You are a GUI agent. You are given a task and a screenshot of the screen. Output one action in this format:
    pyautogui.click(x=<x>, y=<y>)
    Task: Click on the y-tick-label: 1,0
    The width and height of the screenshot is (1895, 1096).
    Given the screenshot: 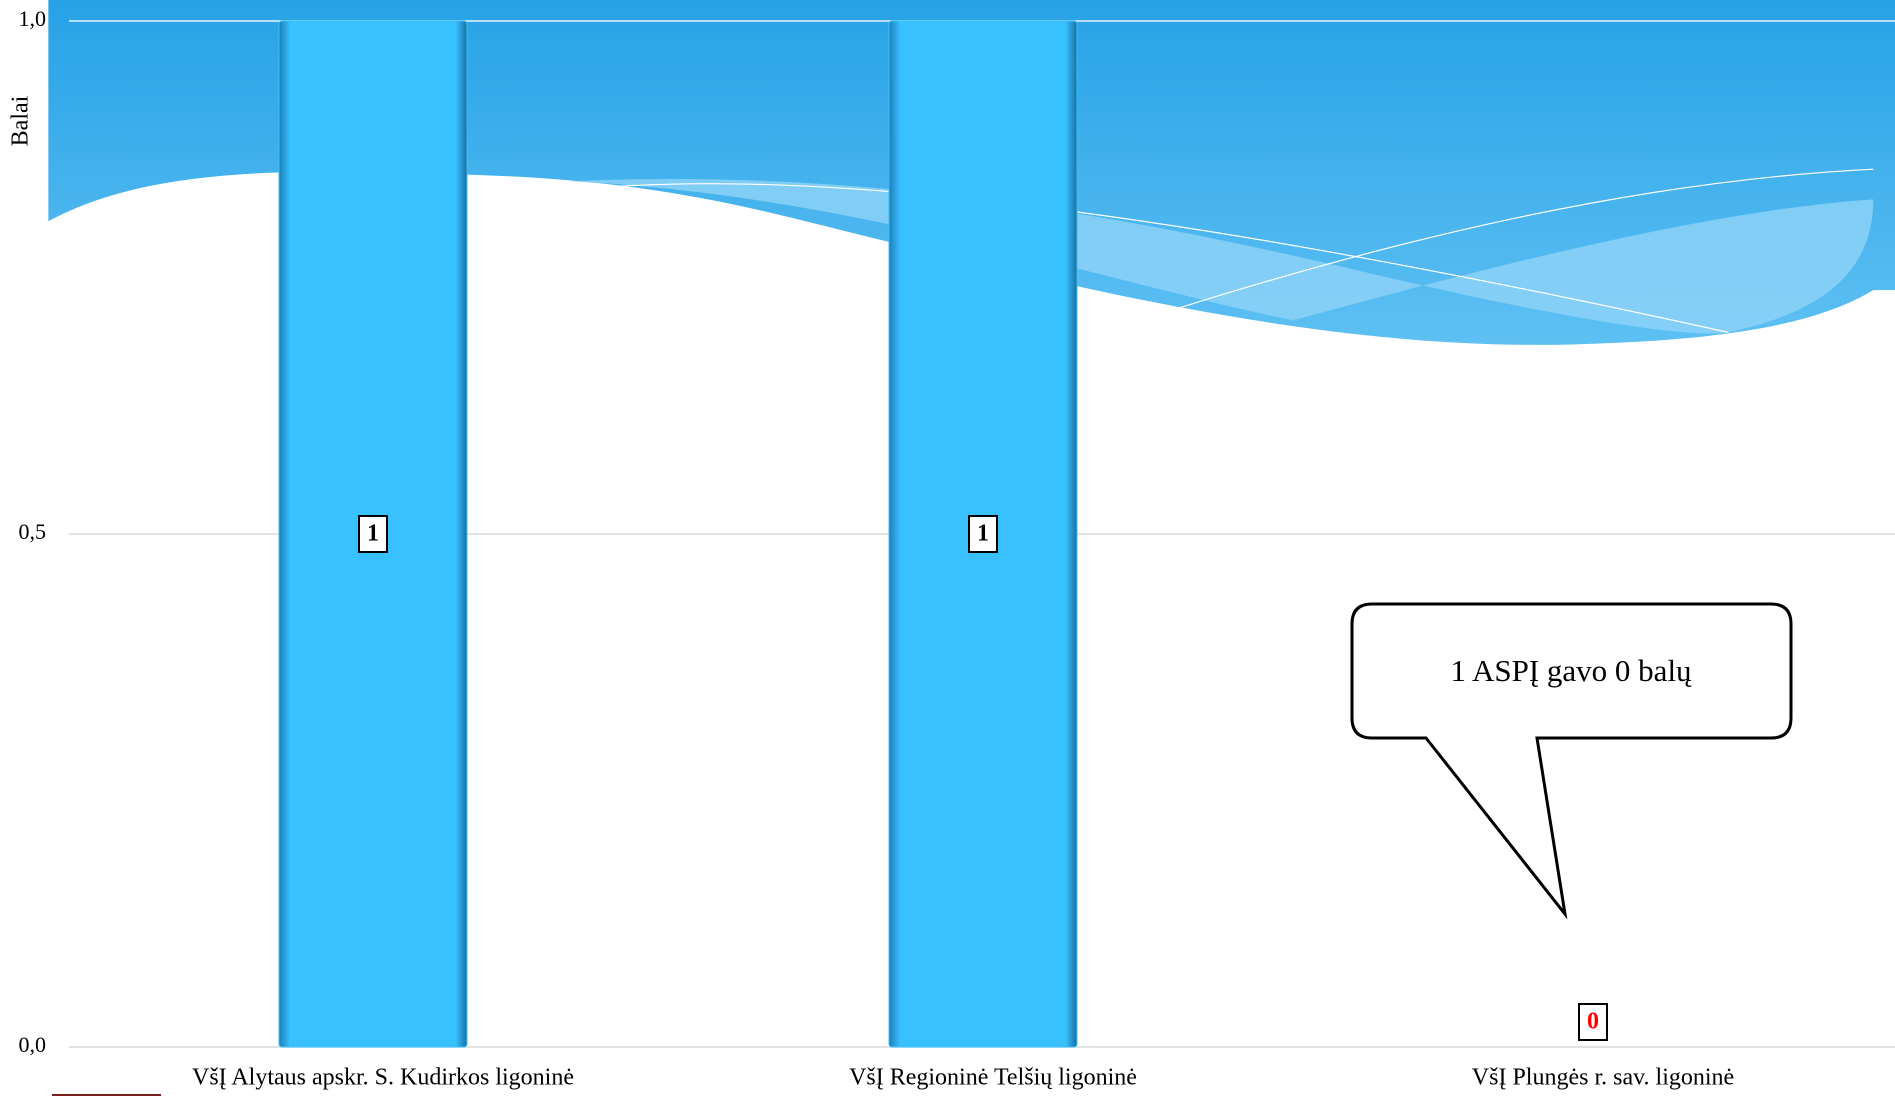 What is the action you would take?
    pyautogui.click(x=33, y=18)
    